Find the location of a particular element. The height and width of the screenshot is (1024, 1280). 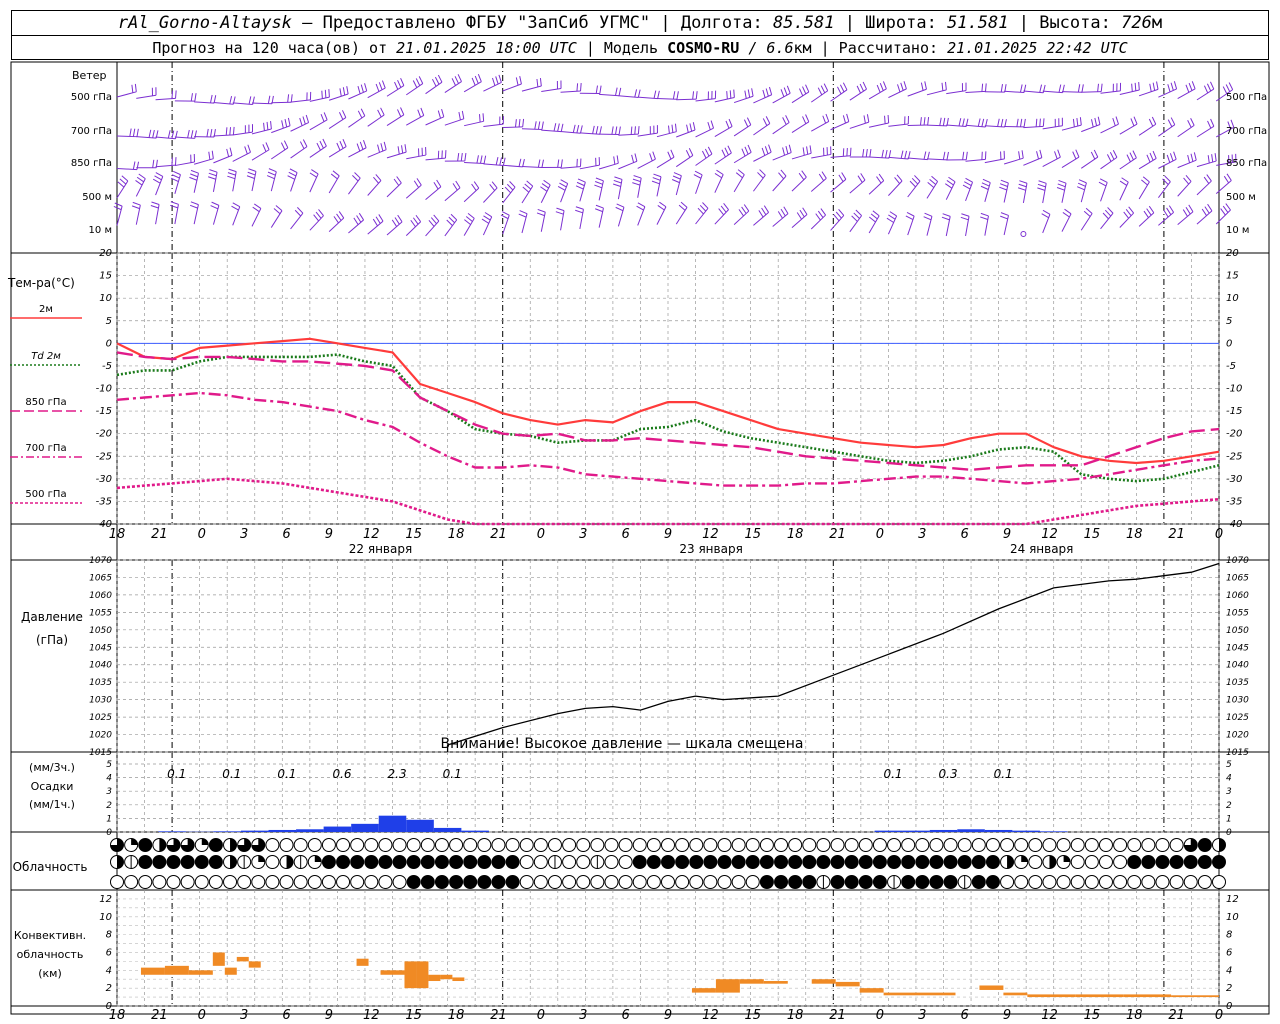

time-tick: 18 is located at coordinates (795, 534).